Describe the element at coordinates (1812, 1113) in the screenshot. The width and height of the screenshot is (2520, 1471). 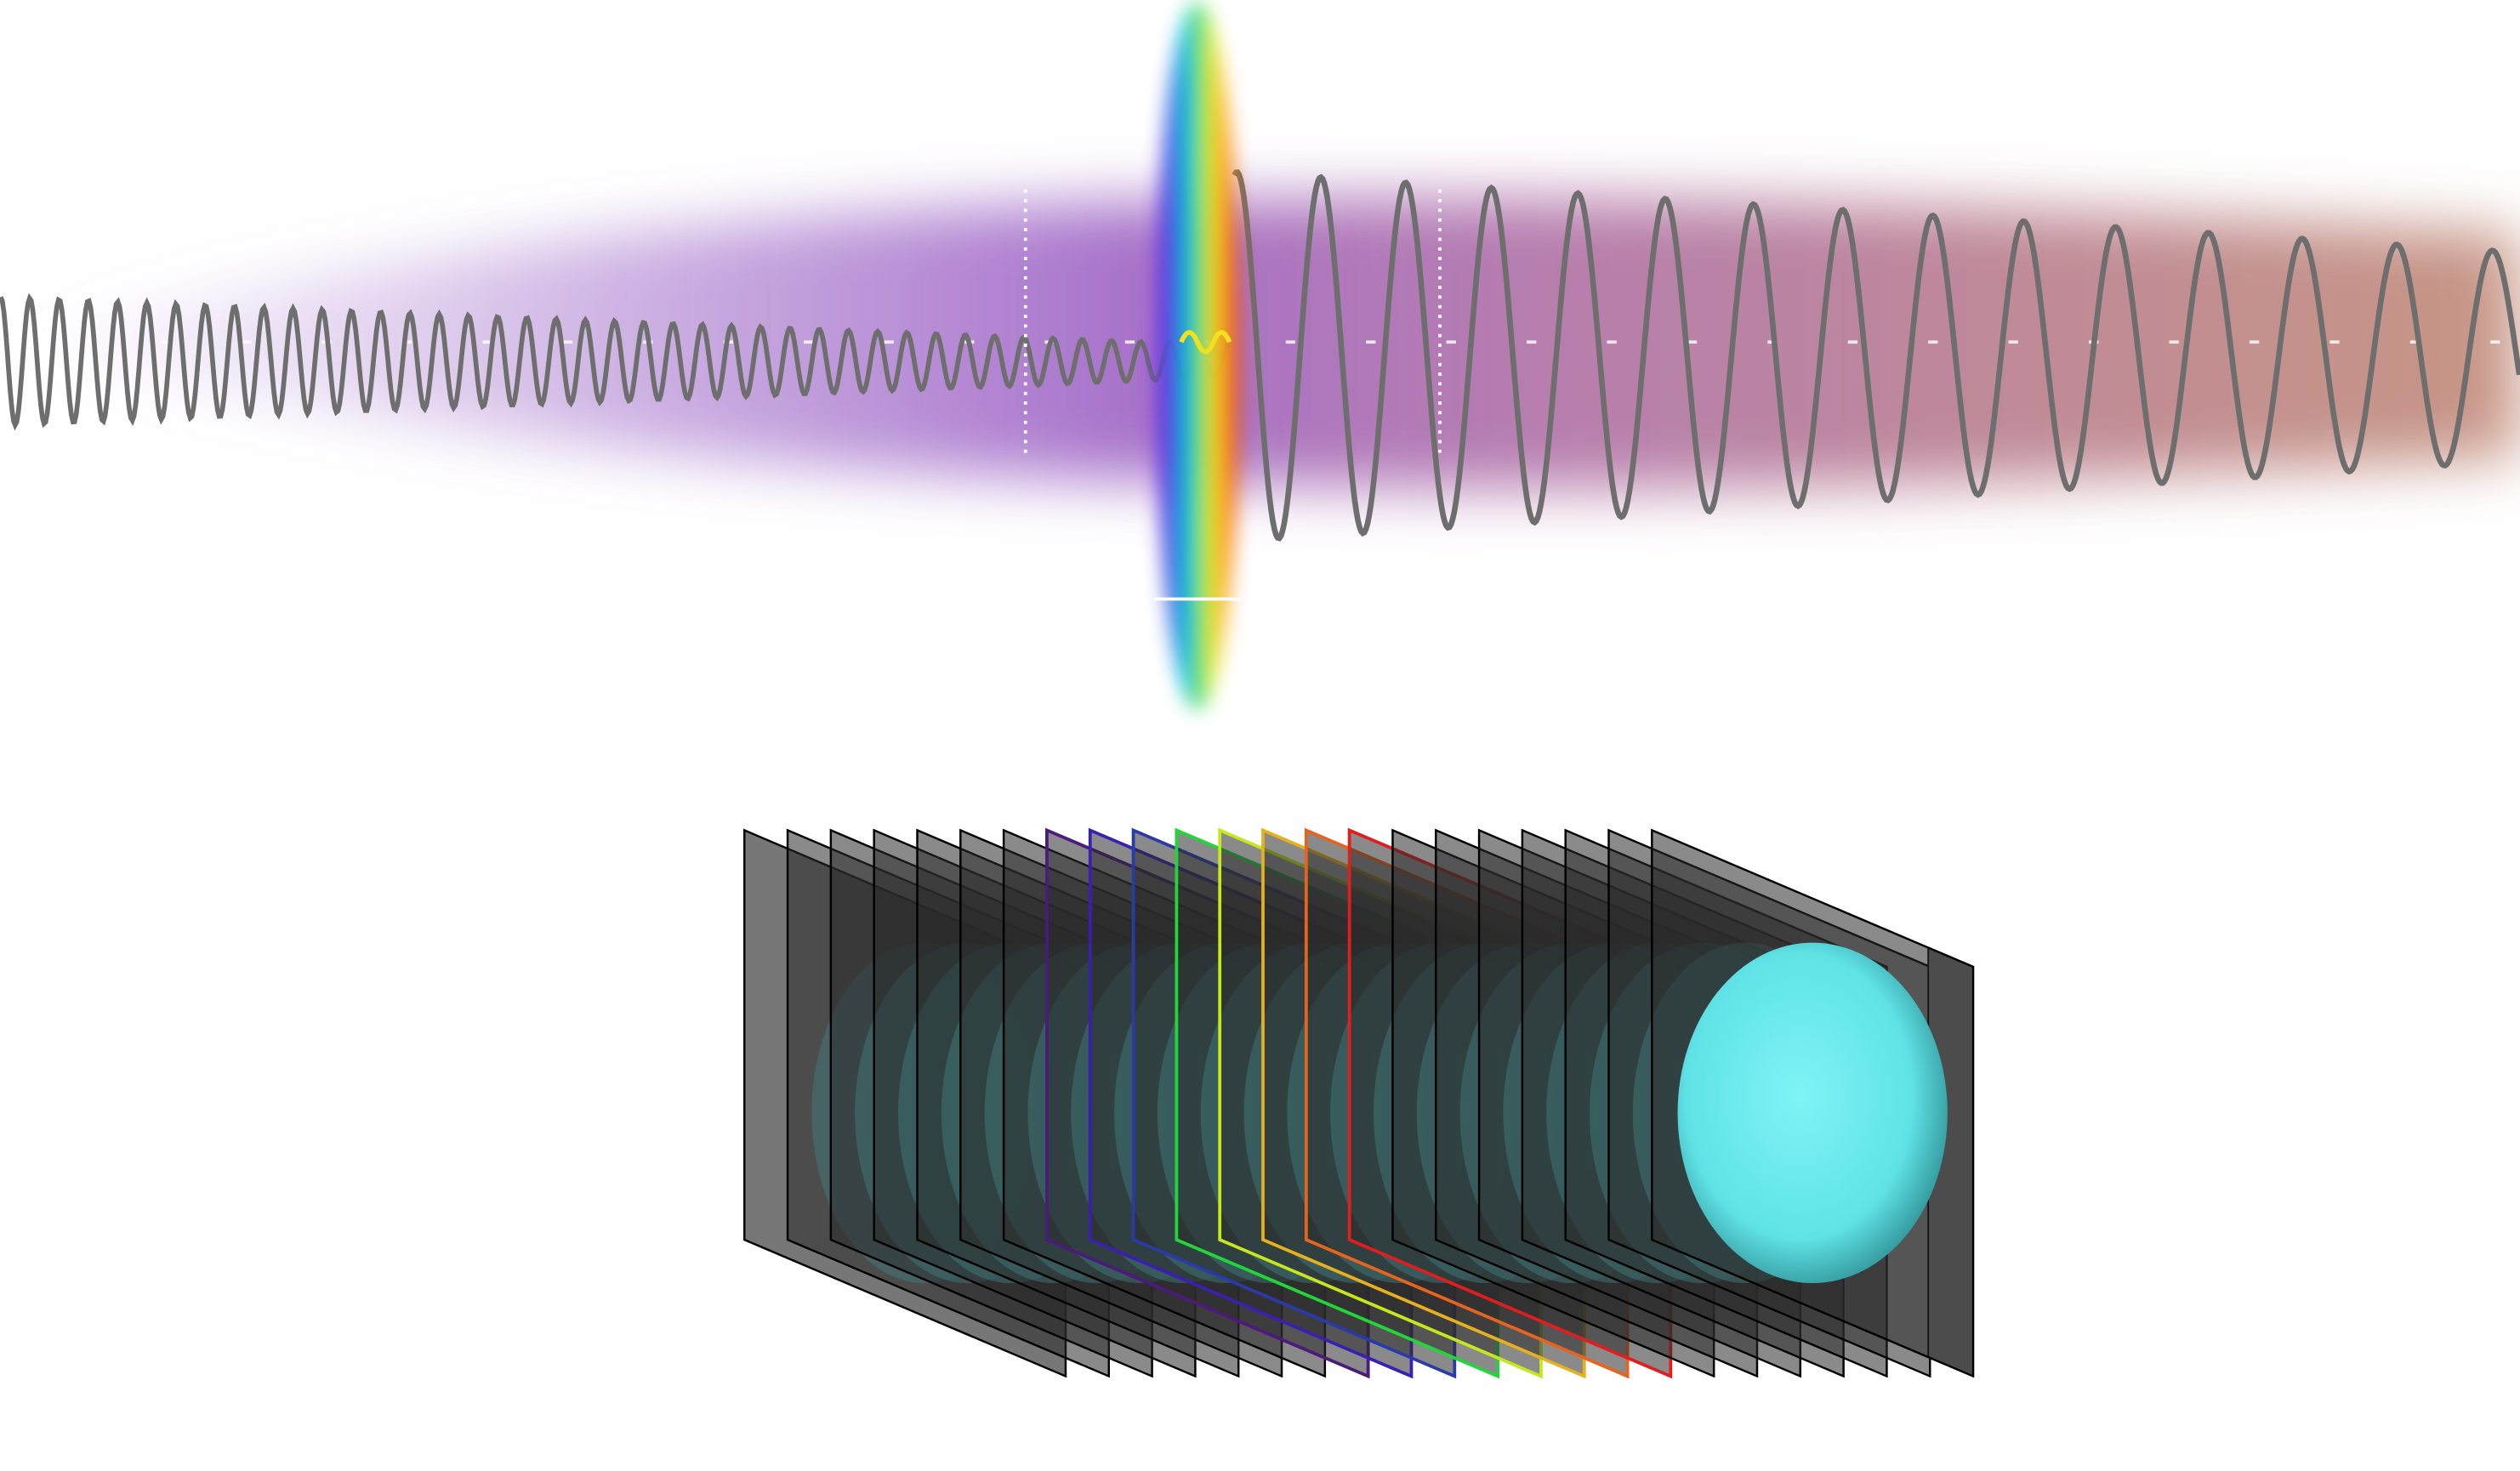
I see `specimen-slice` at that location.